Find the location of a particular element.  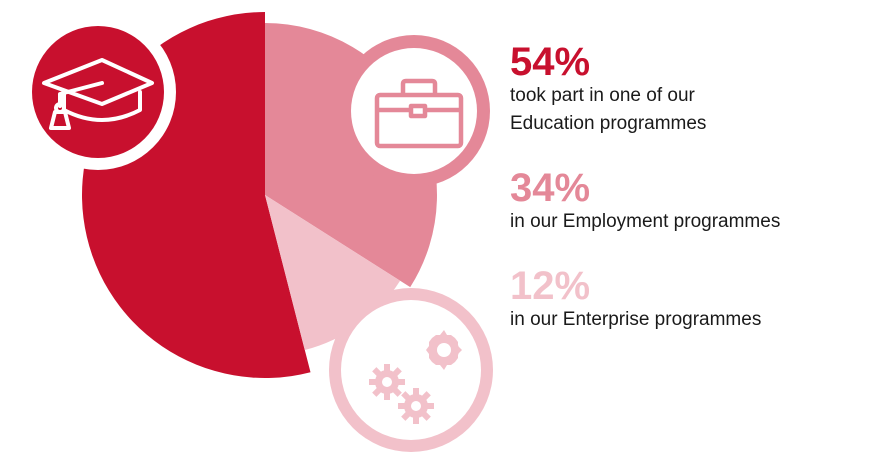

education-badge is located at coordinates (98, 92).